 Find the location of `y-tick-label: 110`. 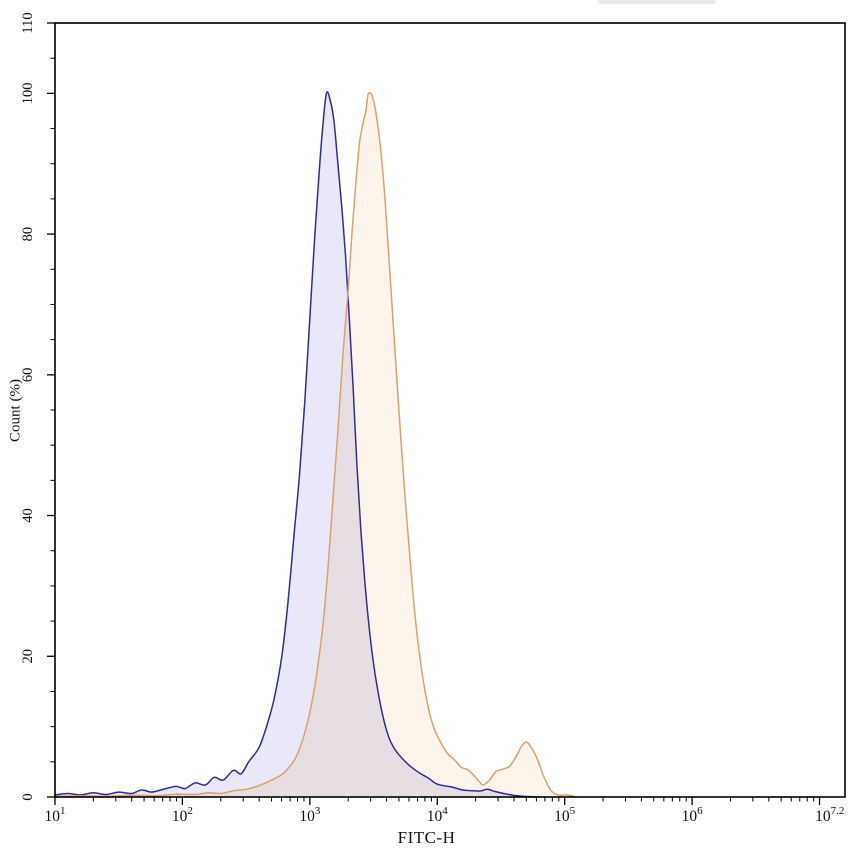

y-tick-label: 110 is located at coordinates (28, 22).